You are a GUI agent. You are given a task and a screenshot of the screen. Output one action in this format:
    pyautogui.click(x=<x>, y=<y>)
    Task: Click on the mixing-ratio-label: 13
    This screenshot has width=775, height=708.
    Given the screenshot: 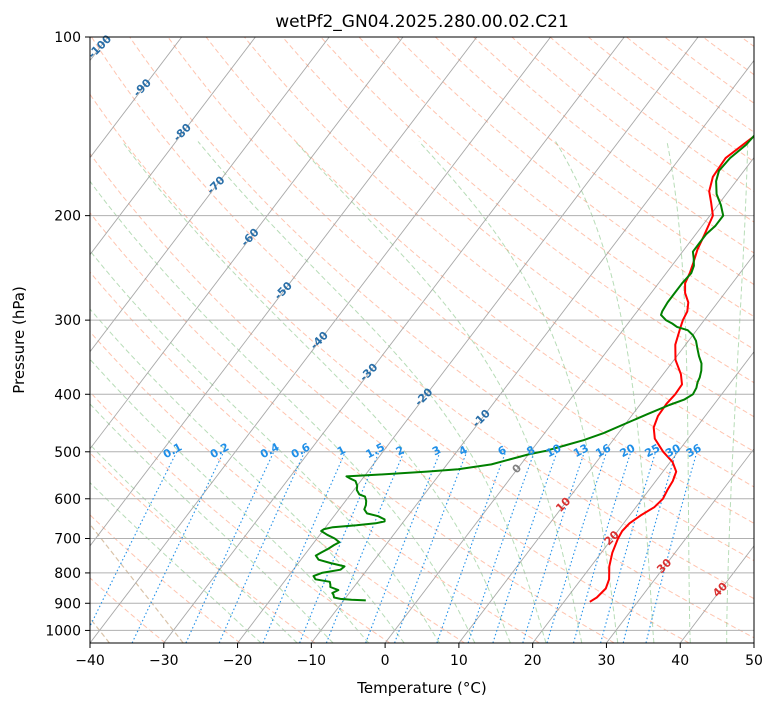 What is the action you would take?
    pyautogui.click(x=581, y=450)
    